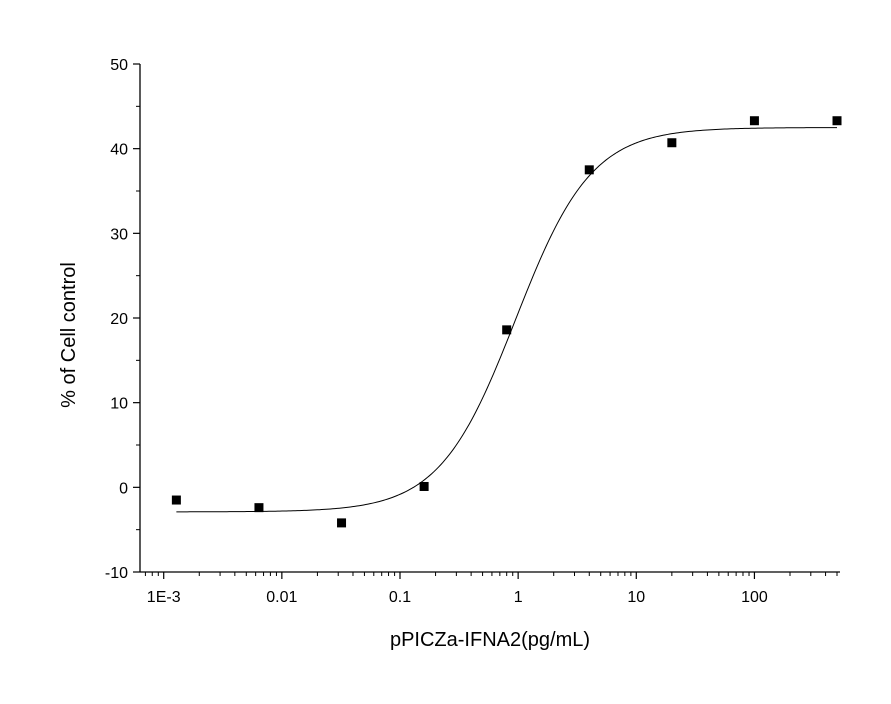 The height and width of the screenshot is (704, 891). What do you see at coordinates (69, 335) in the screenshot?
I see `y-axis-title: % of Cell control` at bounding box center [69, 335].